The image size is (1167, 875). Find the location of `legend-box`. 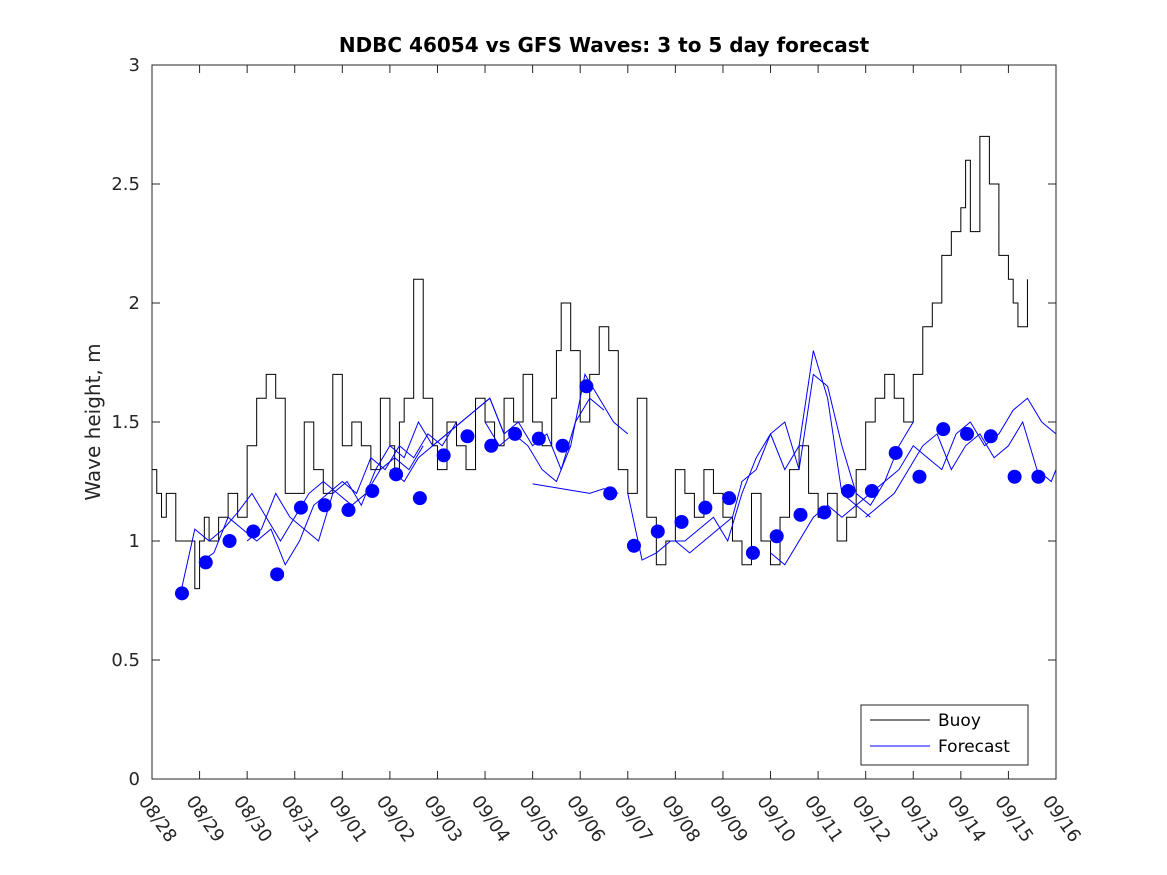

legend-box is located at coordinates (944, 735).